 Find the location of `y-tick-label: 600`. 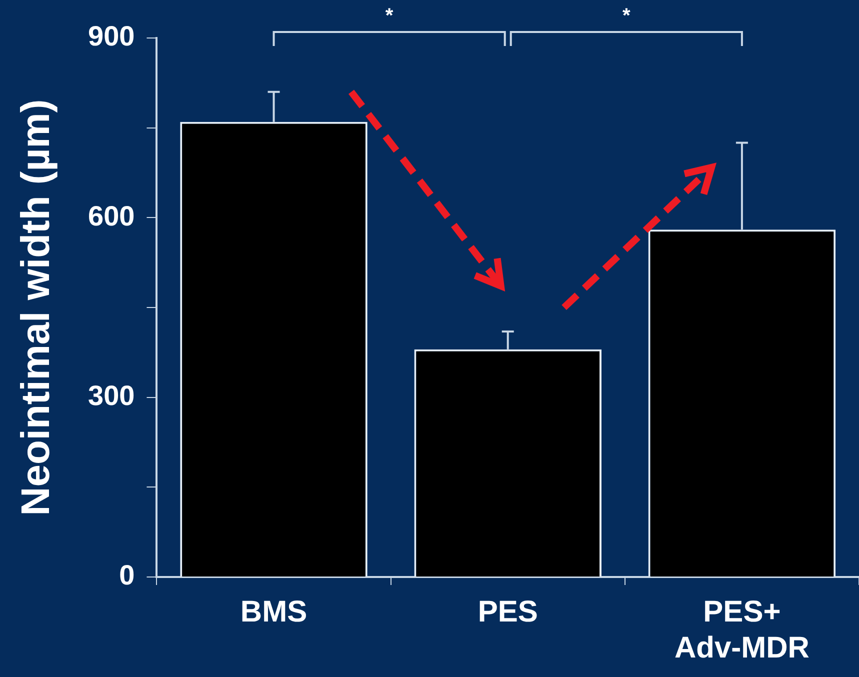

y-tick-label: 600 is located at coordinates (111, 216).